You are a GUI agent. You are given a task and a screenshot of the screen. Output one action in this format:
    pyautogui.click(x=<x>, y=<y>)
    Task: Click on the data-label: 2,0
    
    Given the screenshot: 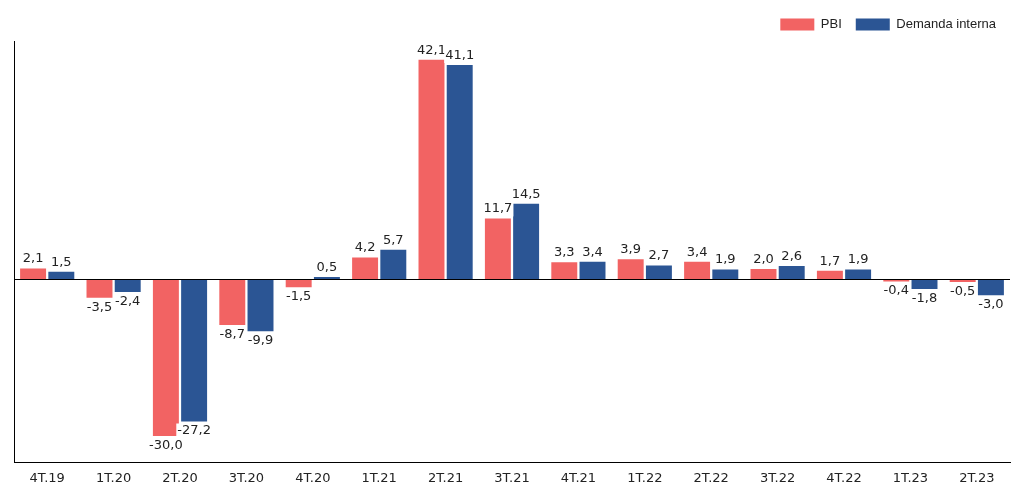 What is the action you would take?
    pyautogui.click(x=763, y=258)
    